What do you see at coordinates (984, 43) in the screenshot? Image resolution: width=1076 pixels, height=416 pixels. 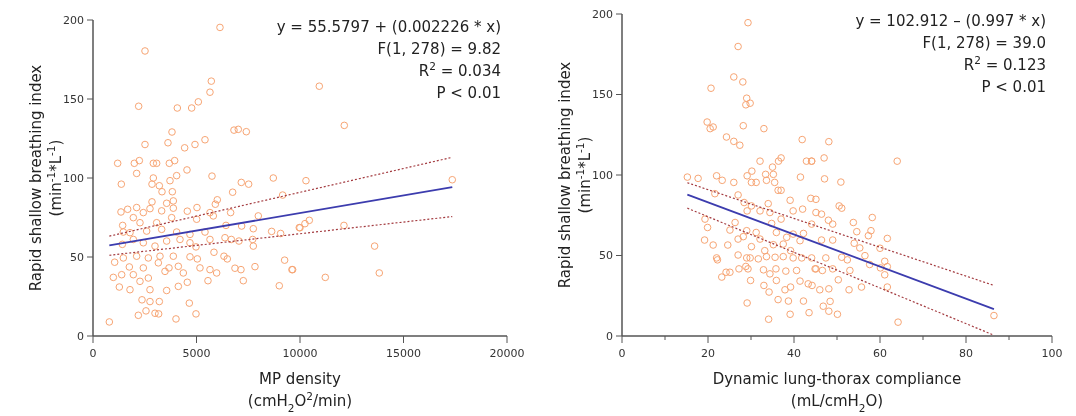 I see `annotation: F(1, 278) = 39.0` at bounding box center [984, 43].